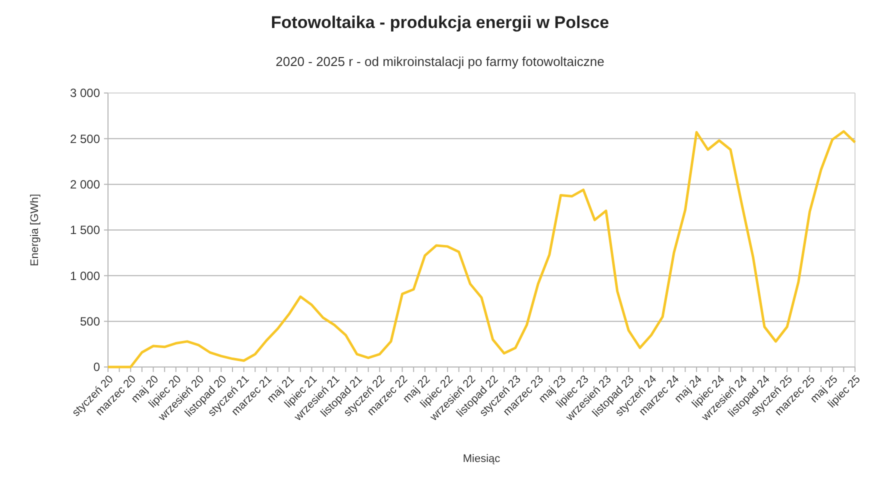 The width and height of the screenshot is (880, 480). I want to click on y-tick-label: 0, so click(96, 367).